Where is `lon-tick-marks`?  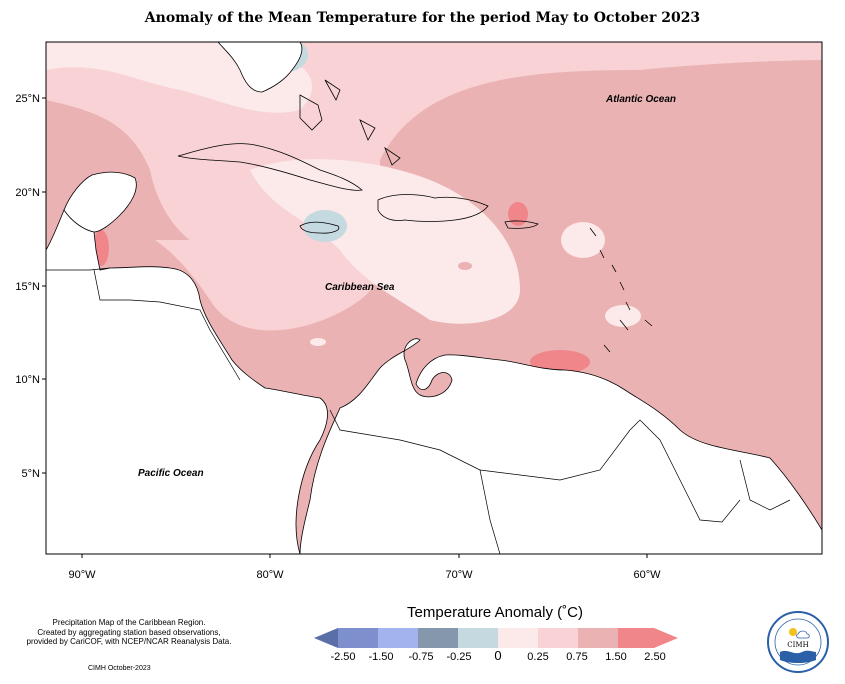
lon-tick-marks is located at coordinates (364, 556).